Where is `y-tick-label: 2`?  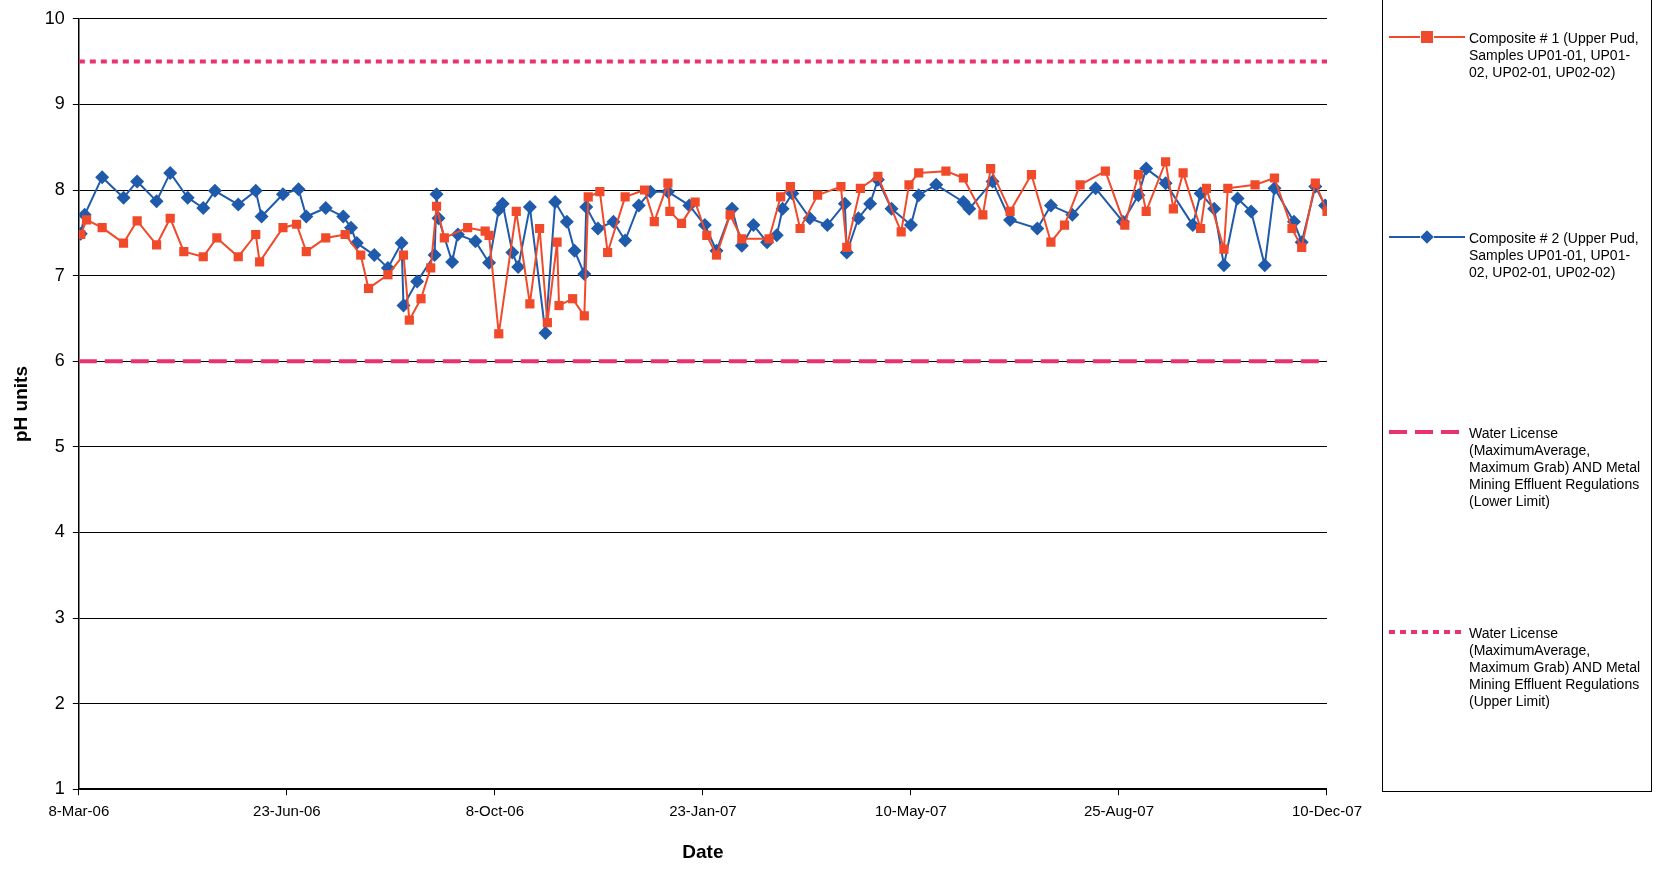 y-tick-label: 2 is located at coordinates (59, 702).